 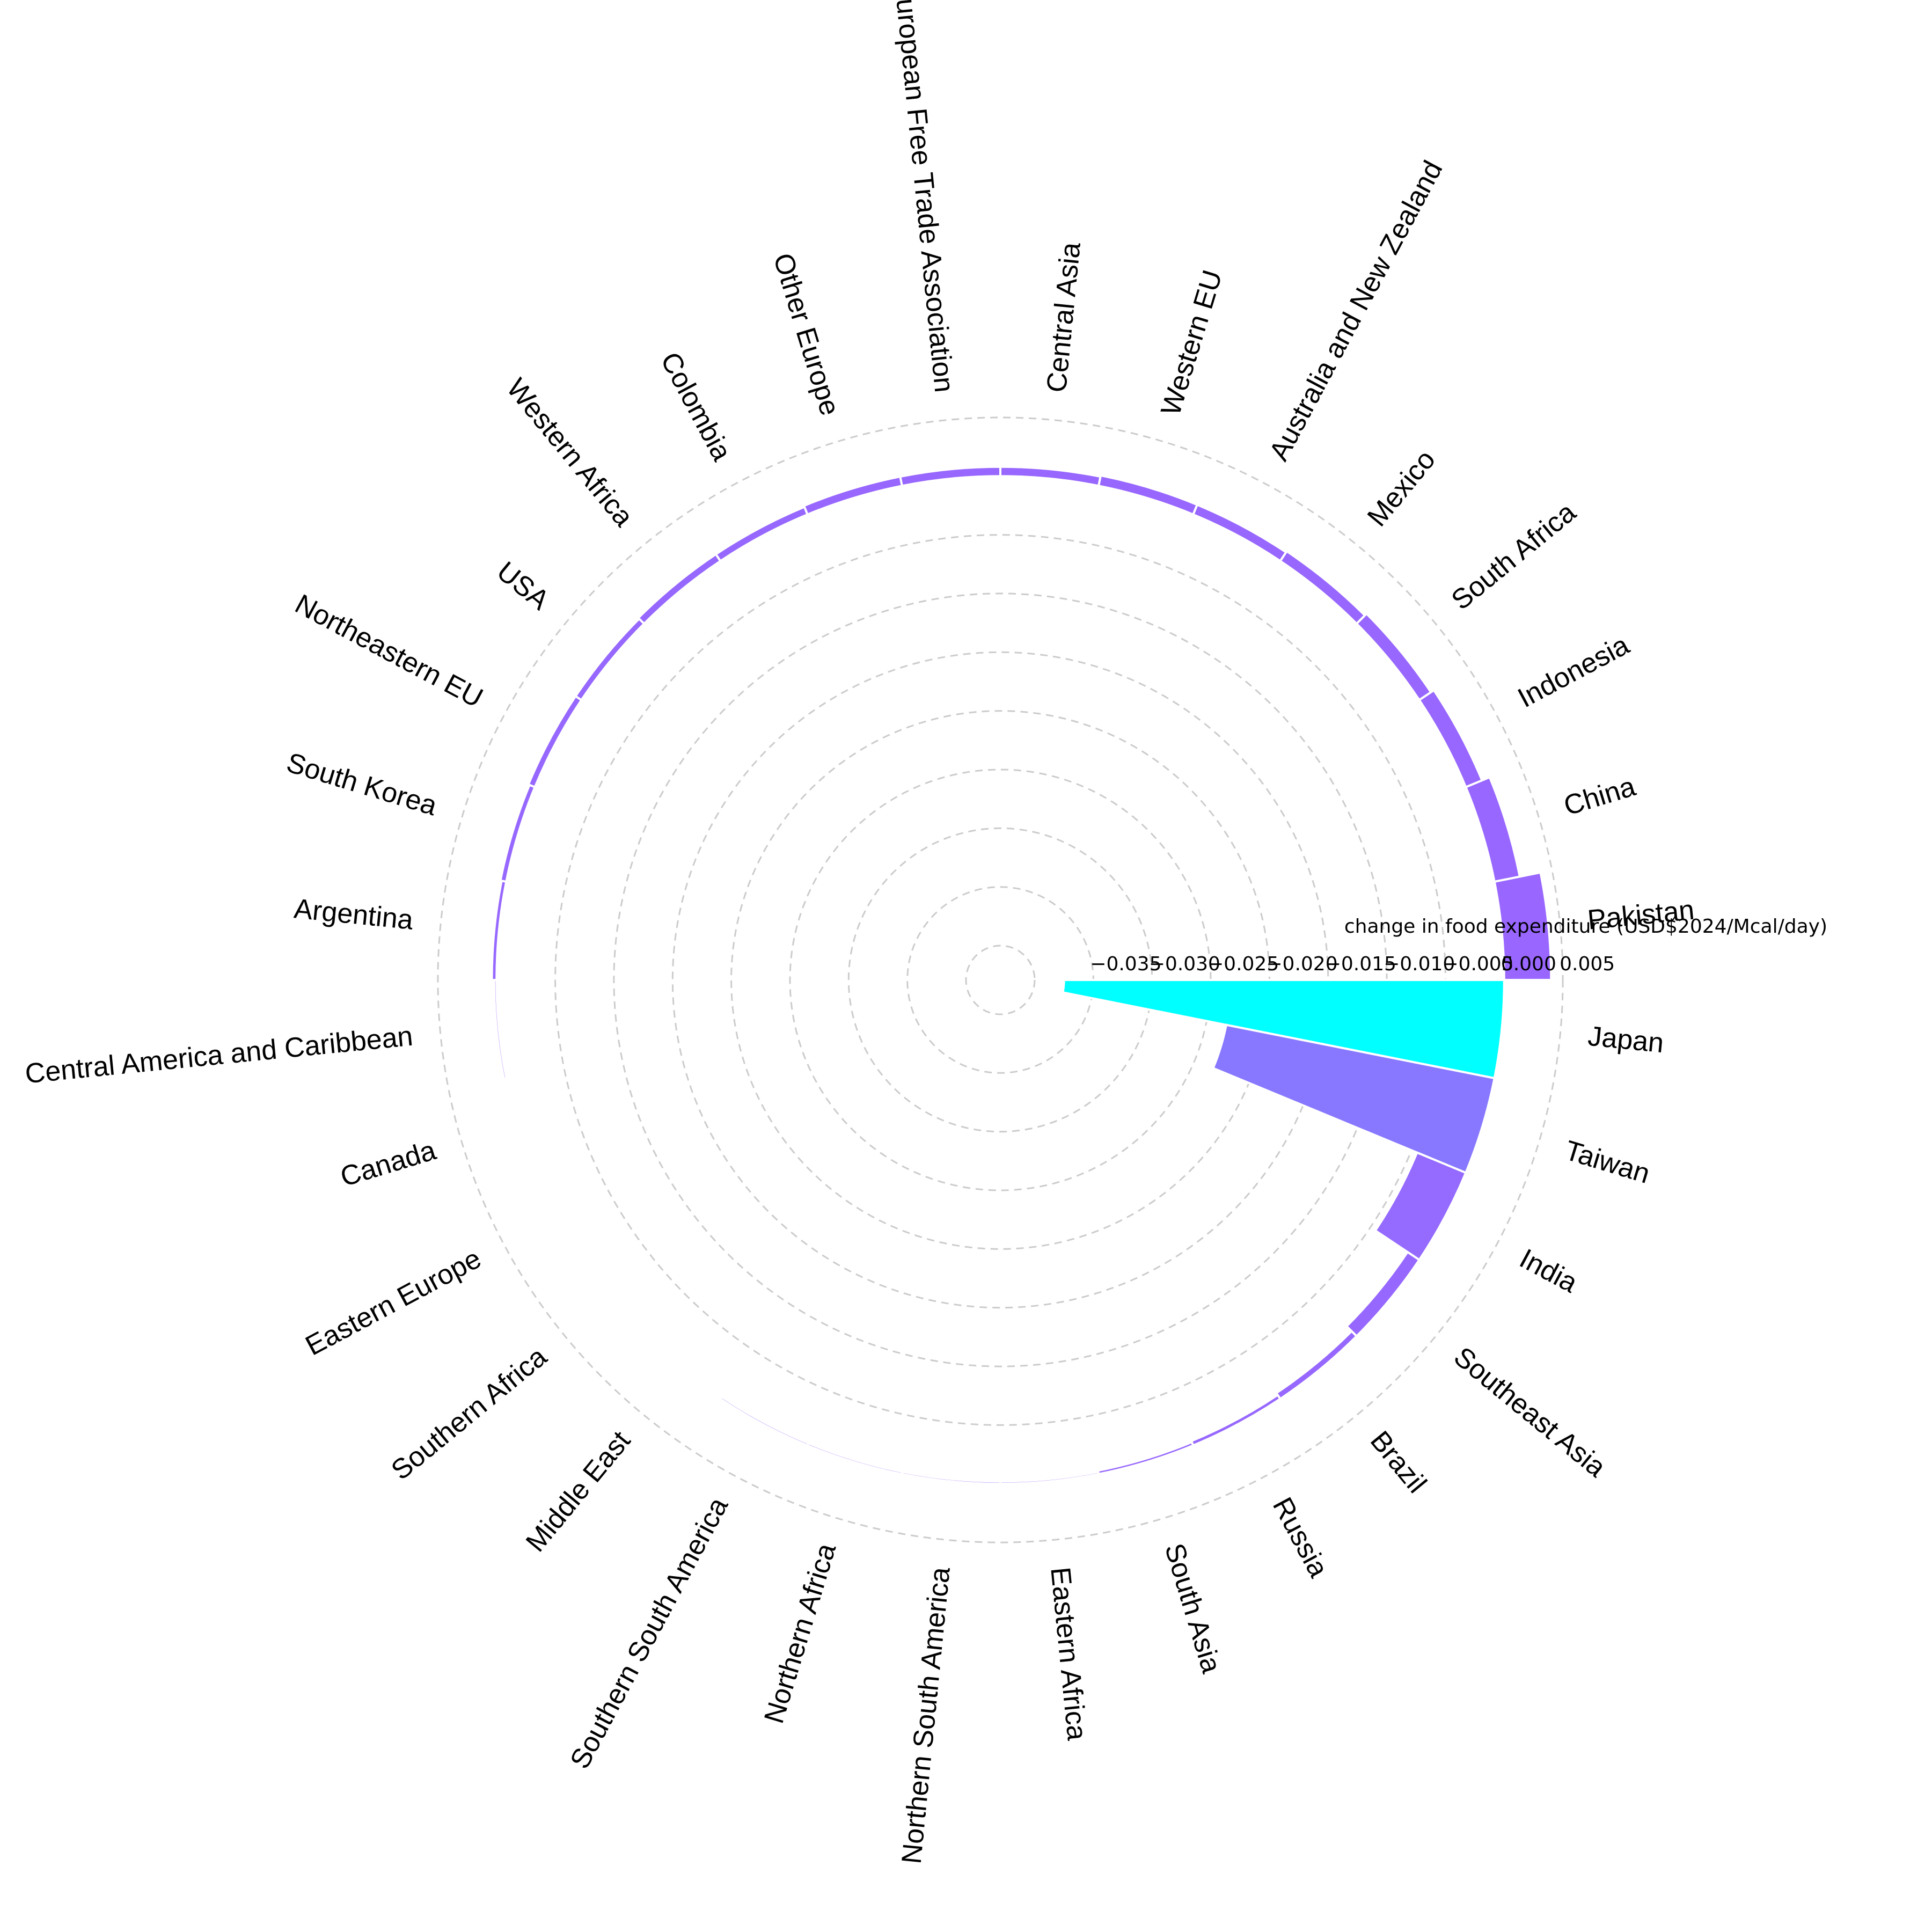 I want to click on category-label-south-korea: South Korea, so click(x=362, y=784).